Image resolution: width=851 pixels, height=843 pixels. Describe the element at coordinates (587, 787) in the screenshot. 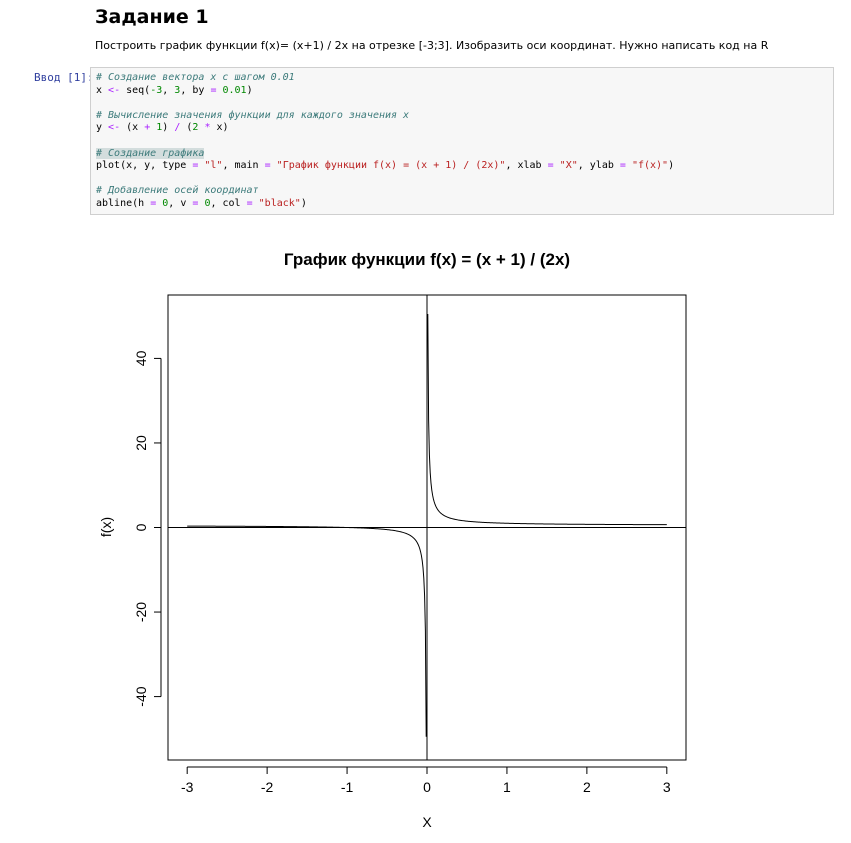

I see `x-tick-label: 2` at that location.